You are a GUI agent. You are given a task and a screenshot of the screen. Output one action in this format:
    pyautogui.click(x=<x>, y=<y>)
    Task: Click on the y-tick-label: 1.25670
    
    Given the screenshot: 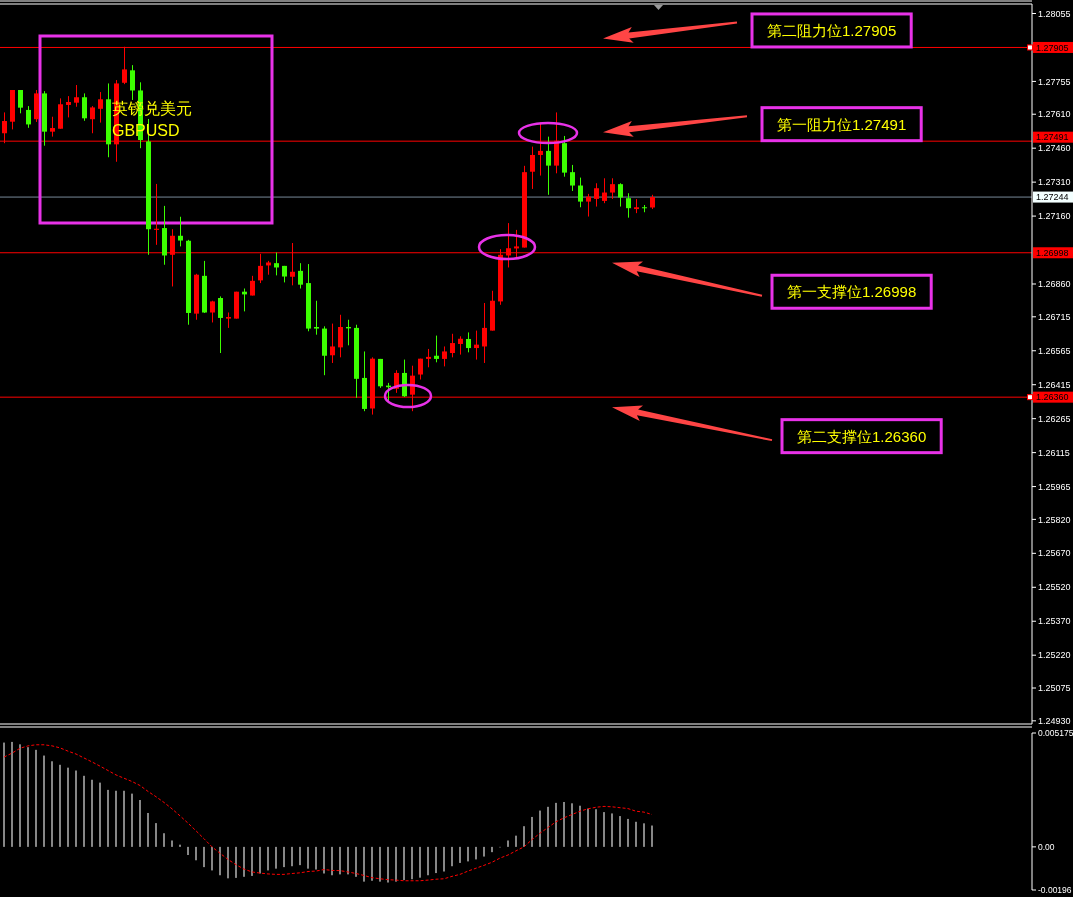 What is the action you would take?
    pyautogui.click(x=1054, y=553)
    